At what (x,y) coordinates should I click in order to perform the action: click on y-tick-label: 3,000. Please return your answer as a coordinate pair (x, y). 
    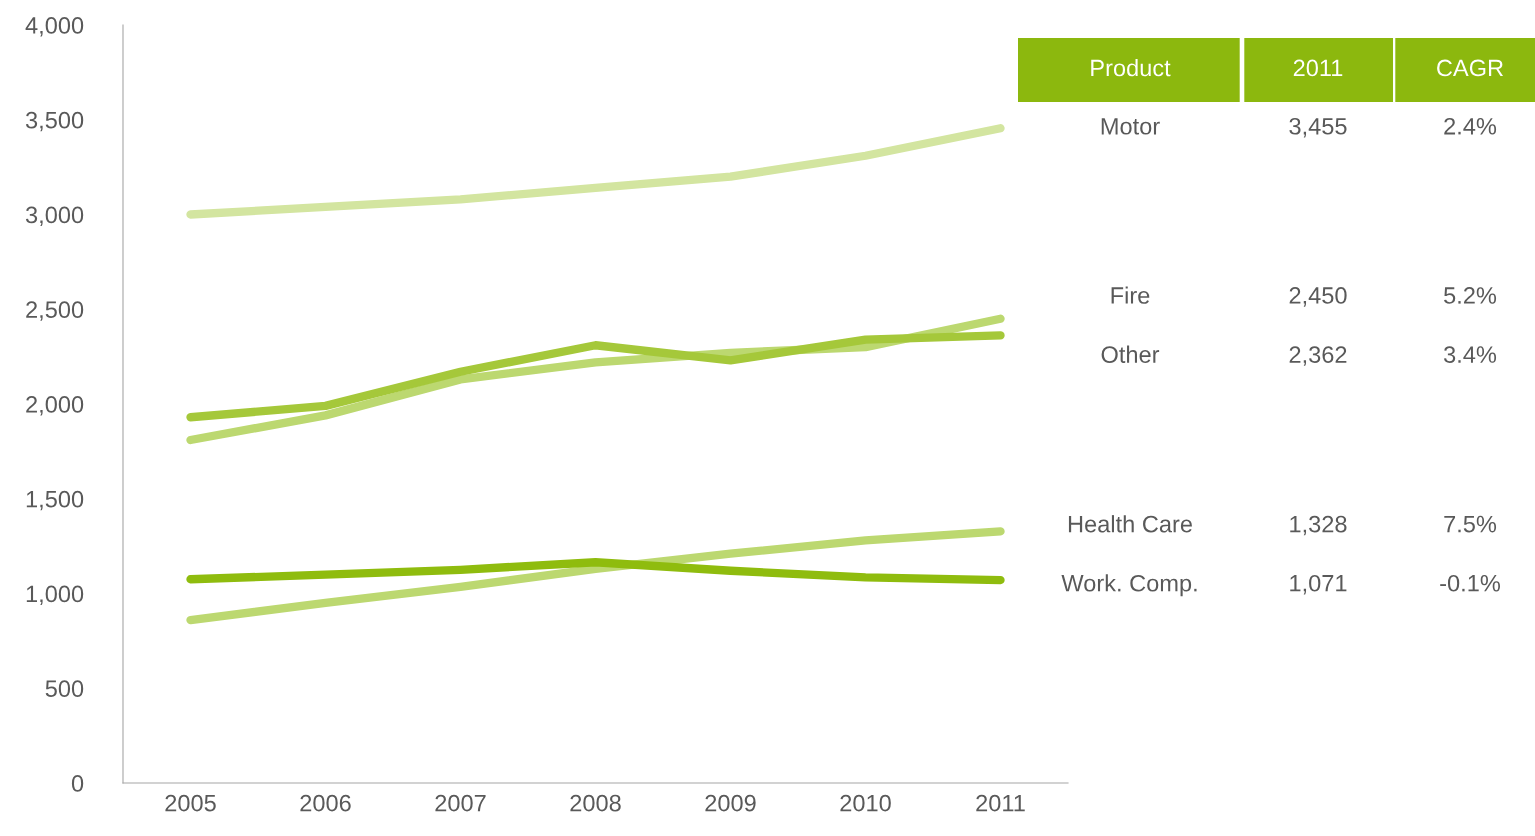
    Looking at the image, I should click on (54, 216).